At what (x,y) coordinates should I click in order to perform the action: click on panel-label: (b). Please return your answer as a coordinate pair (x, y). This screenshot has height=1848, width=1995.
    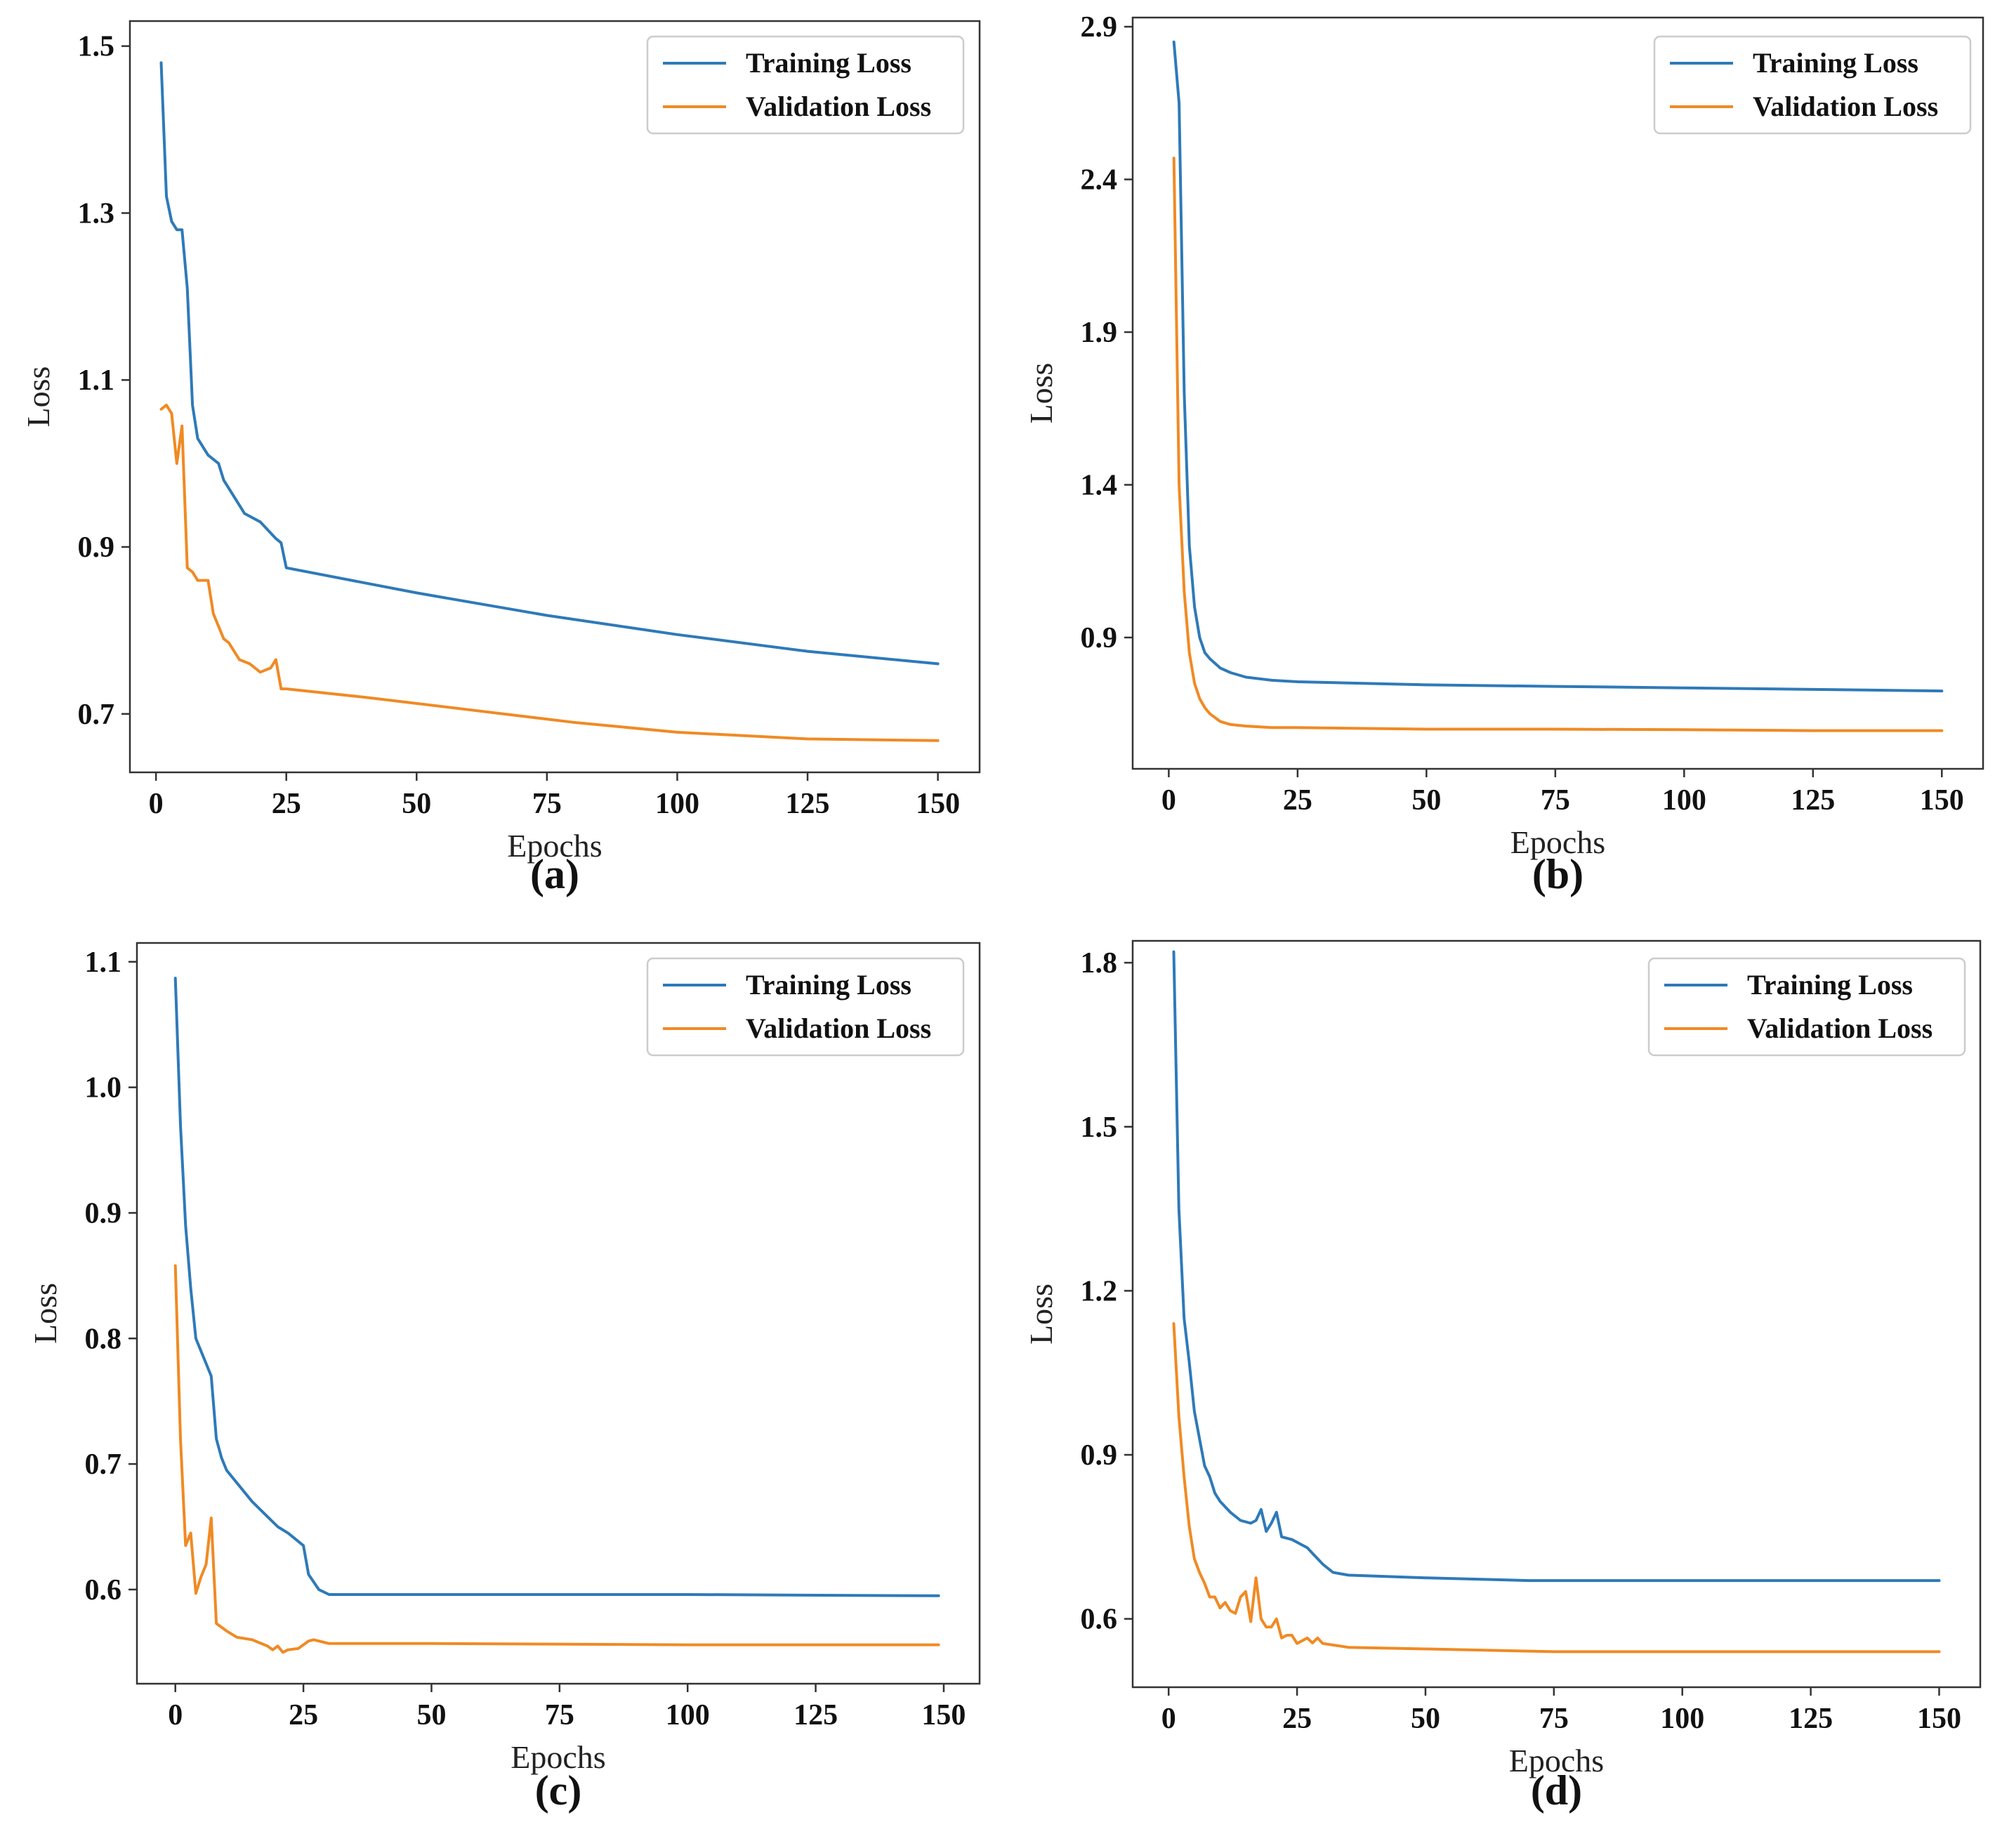
    Looking at the image, I should click on (1558, 874).